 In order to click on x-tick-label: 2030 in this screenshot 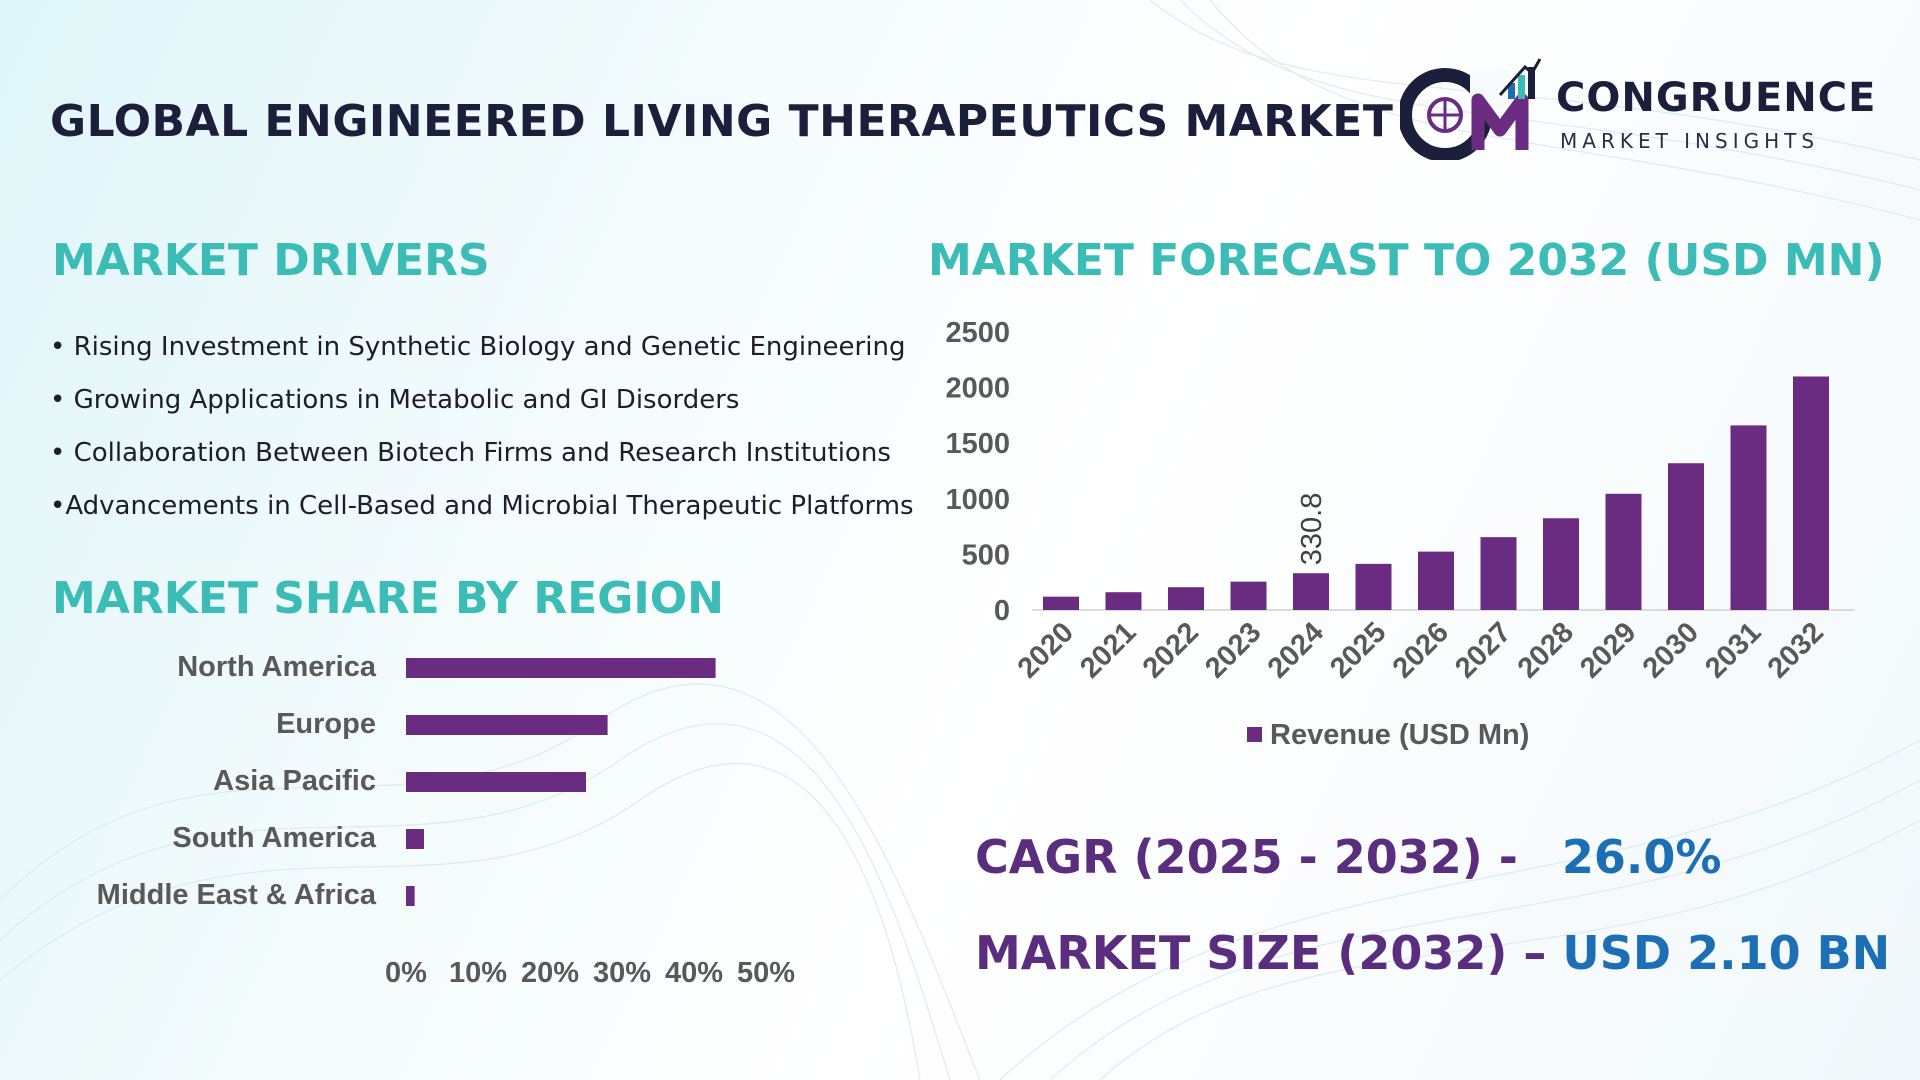, I will do `click(1671, 650)`.